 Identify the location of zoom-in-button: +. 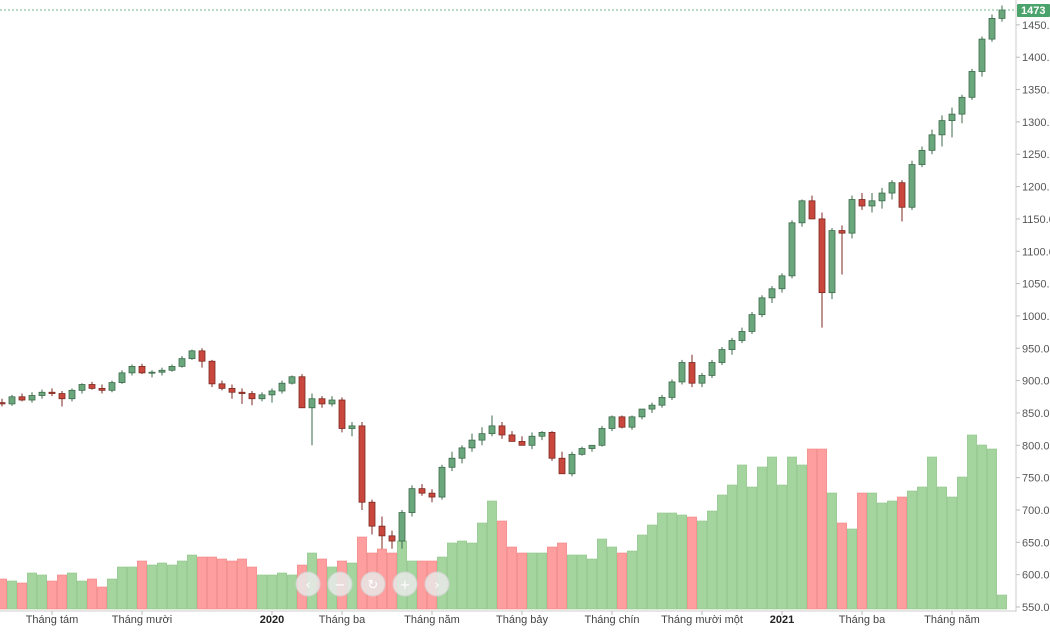
(405, 584).